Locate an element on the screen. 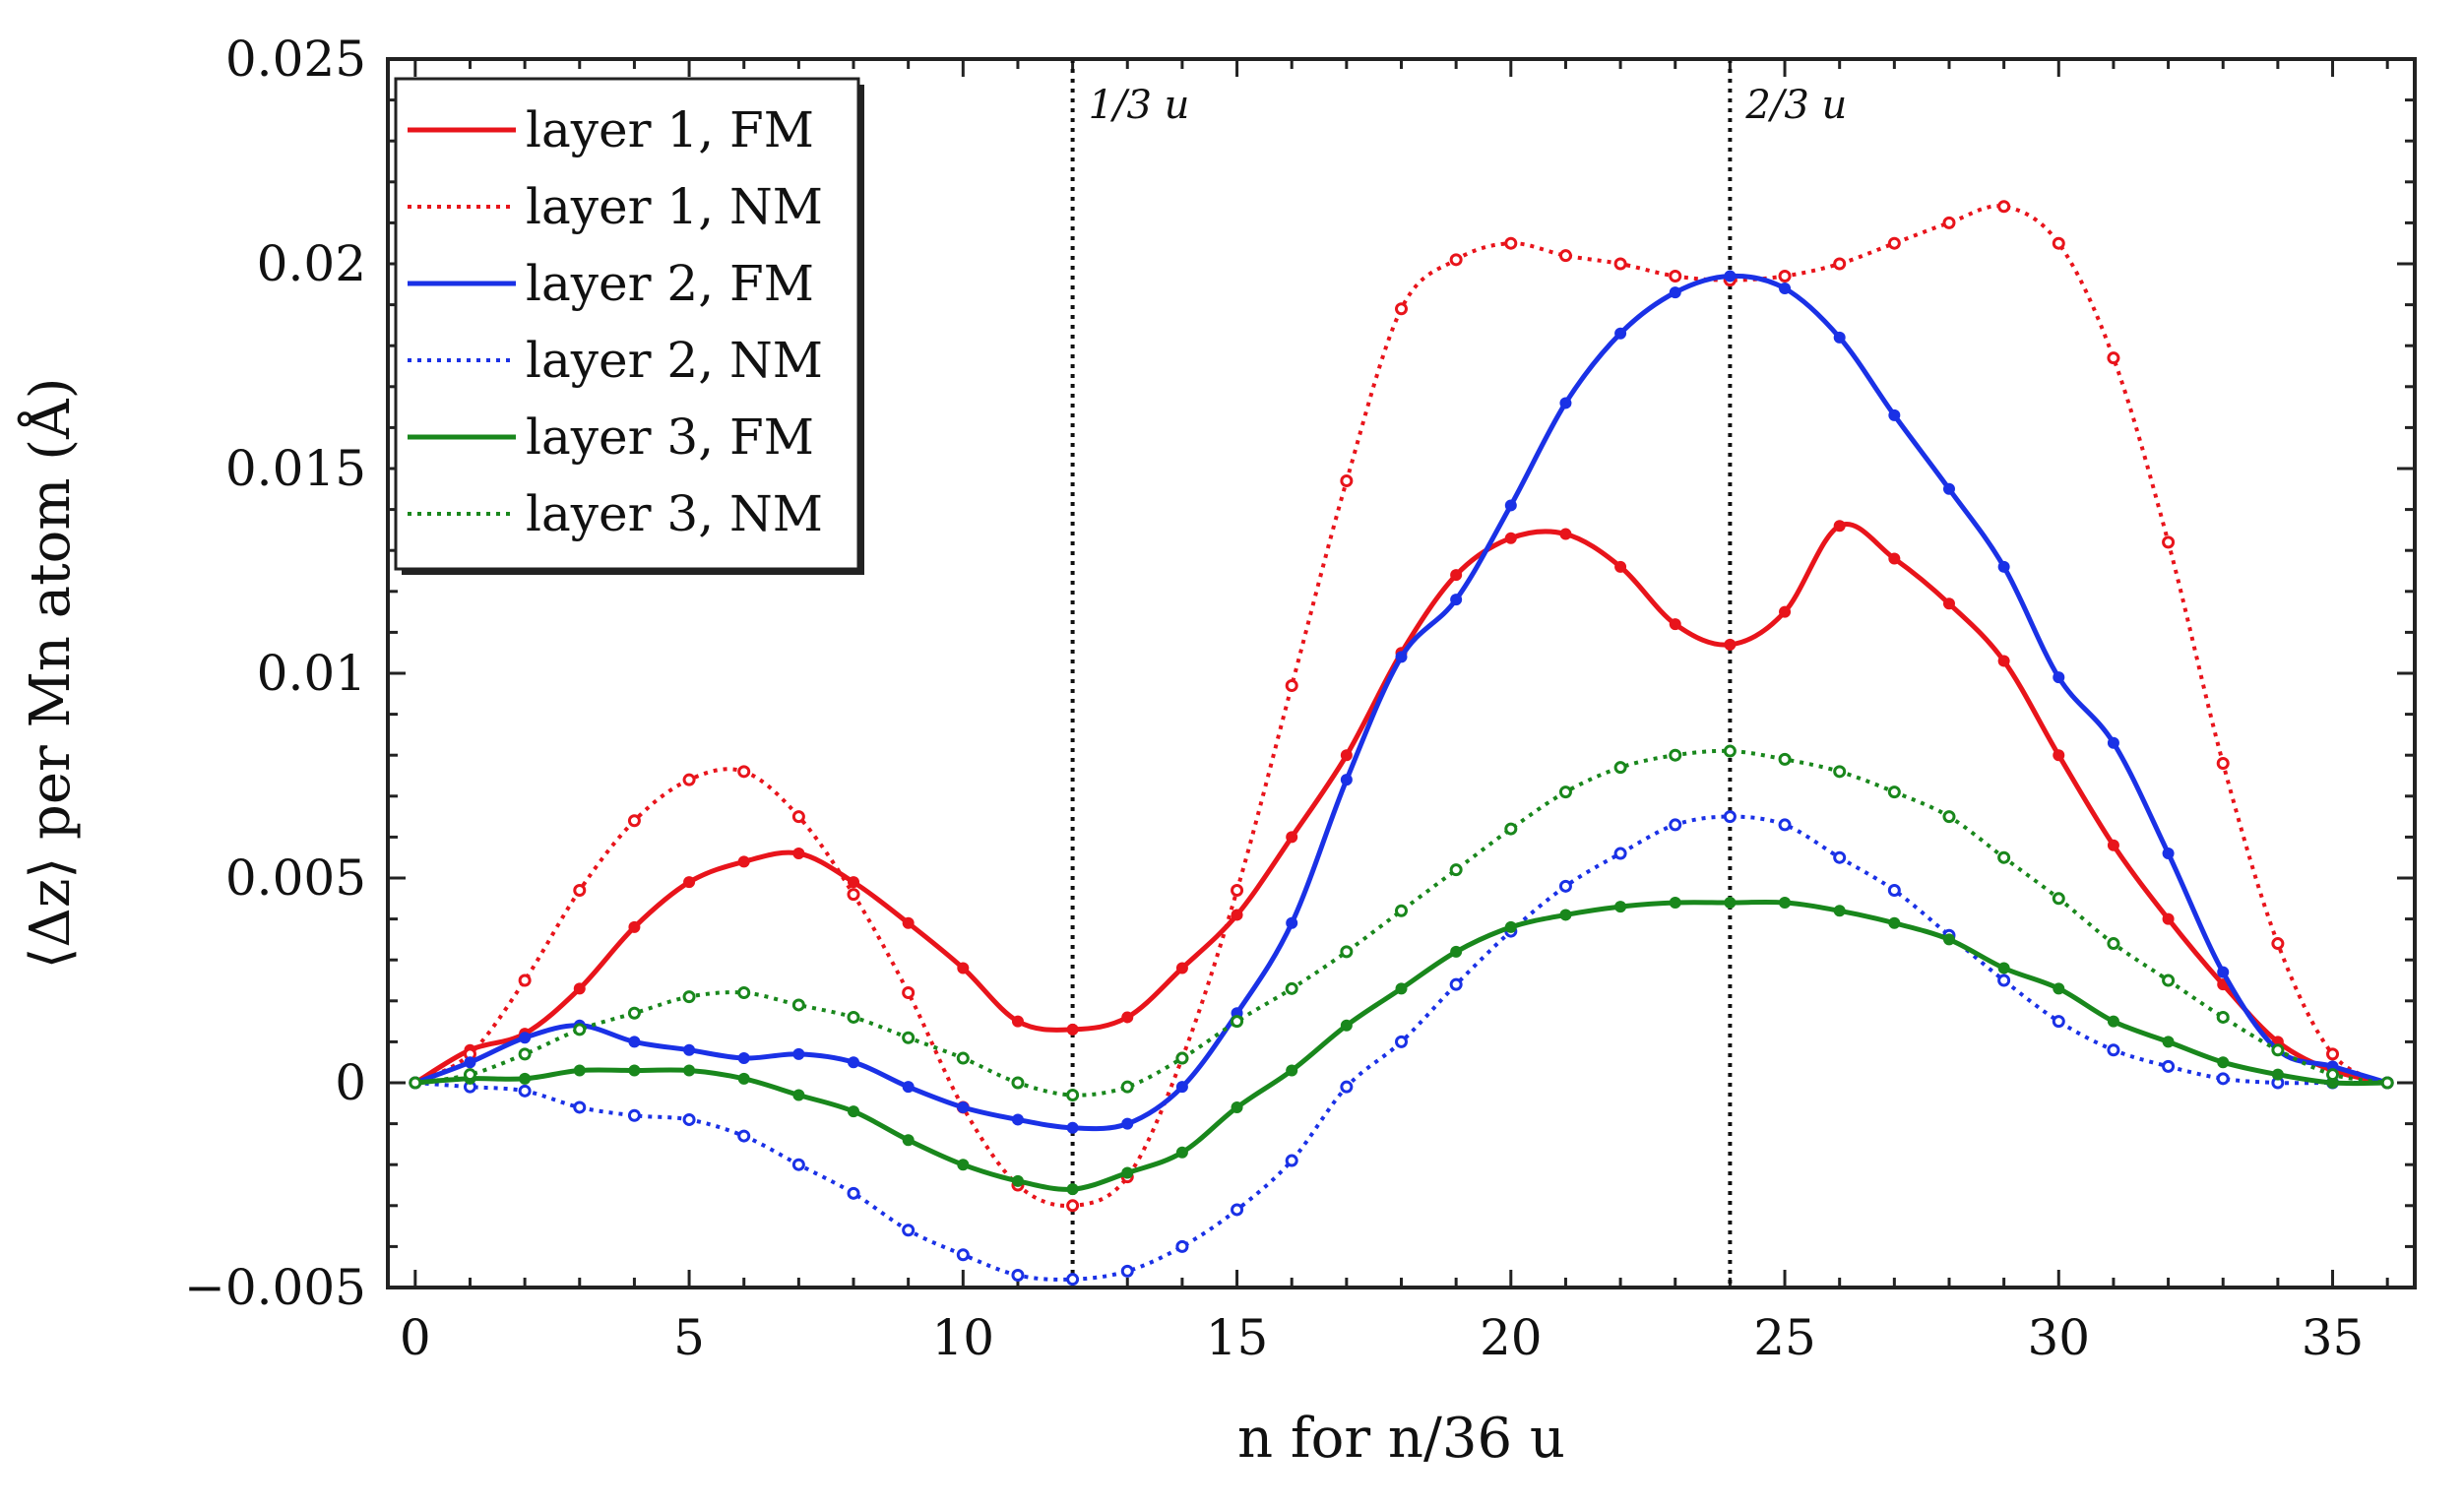  y-tick-label: 0.025 is located at coordinates (295, 60).